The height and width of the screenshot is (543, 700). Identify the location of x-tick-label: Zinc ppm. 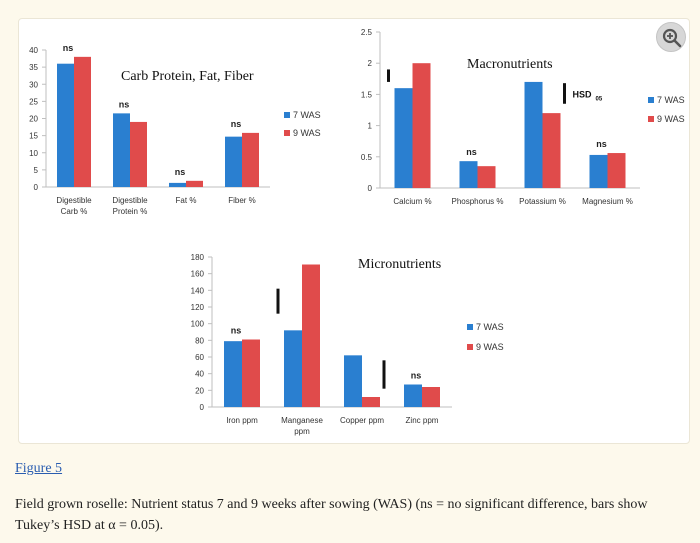
(422, 420).